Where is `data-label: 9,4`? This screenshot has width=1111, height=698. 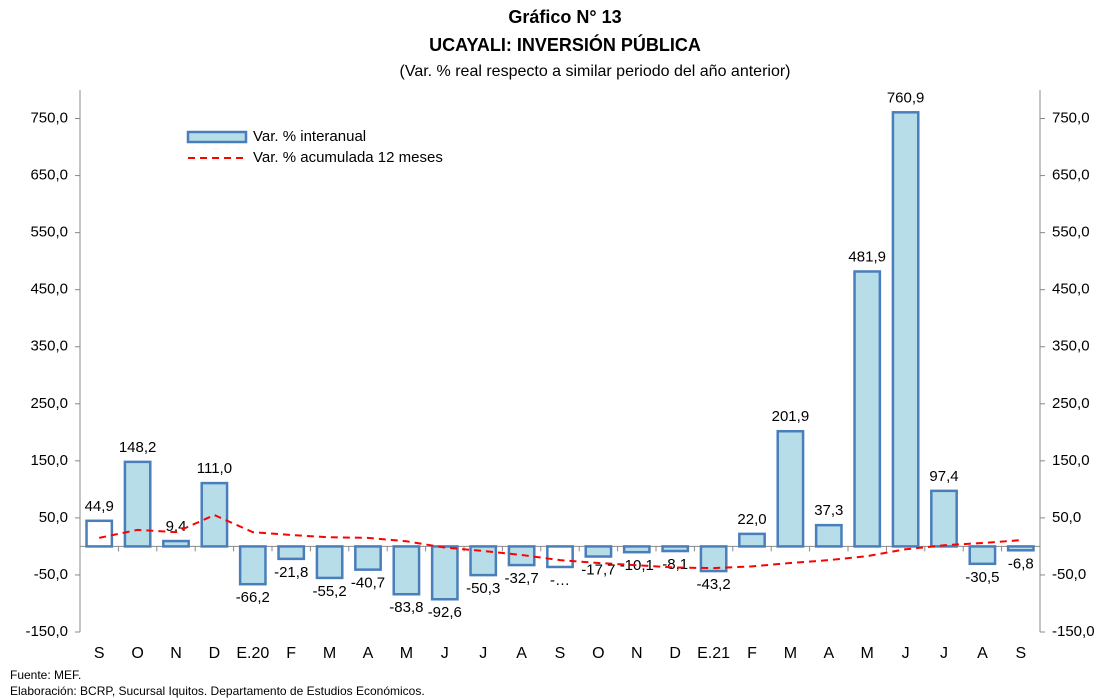
data-label: 9,4 is located at coordinates (176, 526).